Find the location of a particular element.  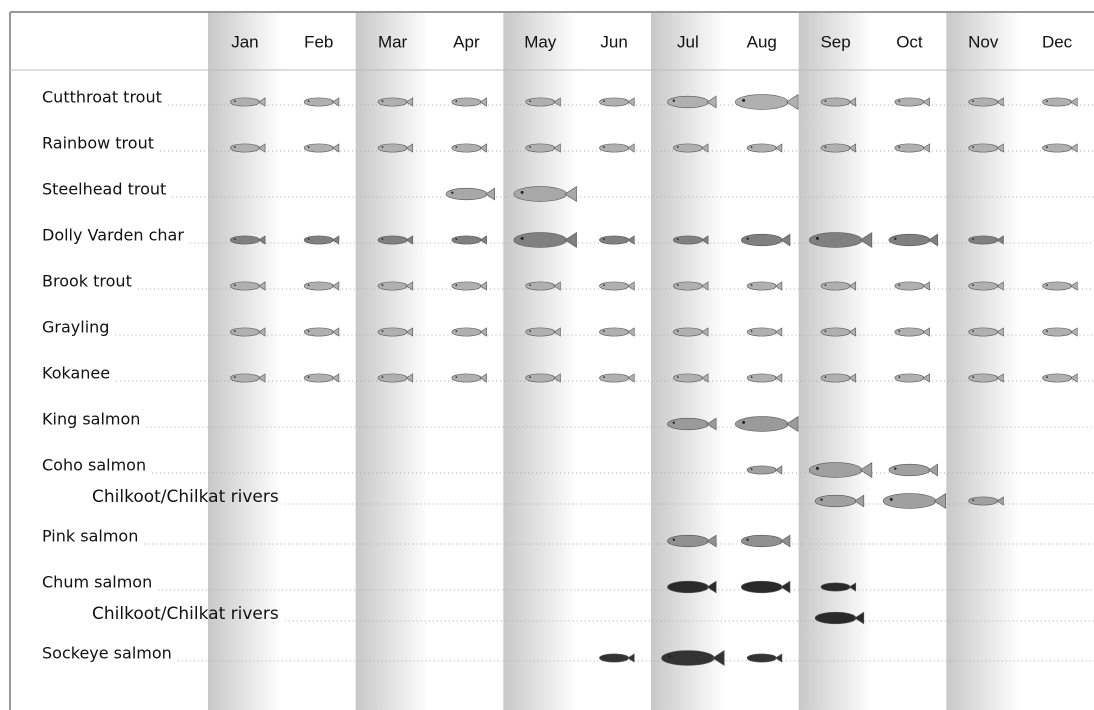

month-label: Mar is located at coordinates (393, 41).